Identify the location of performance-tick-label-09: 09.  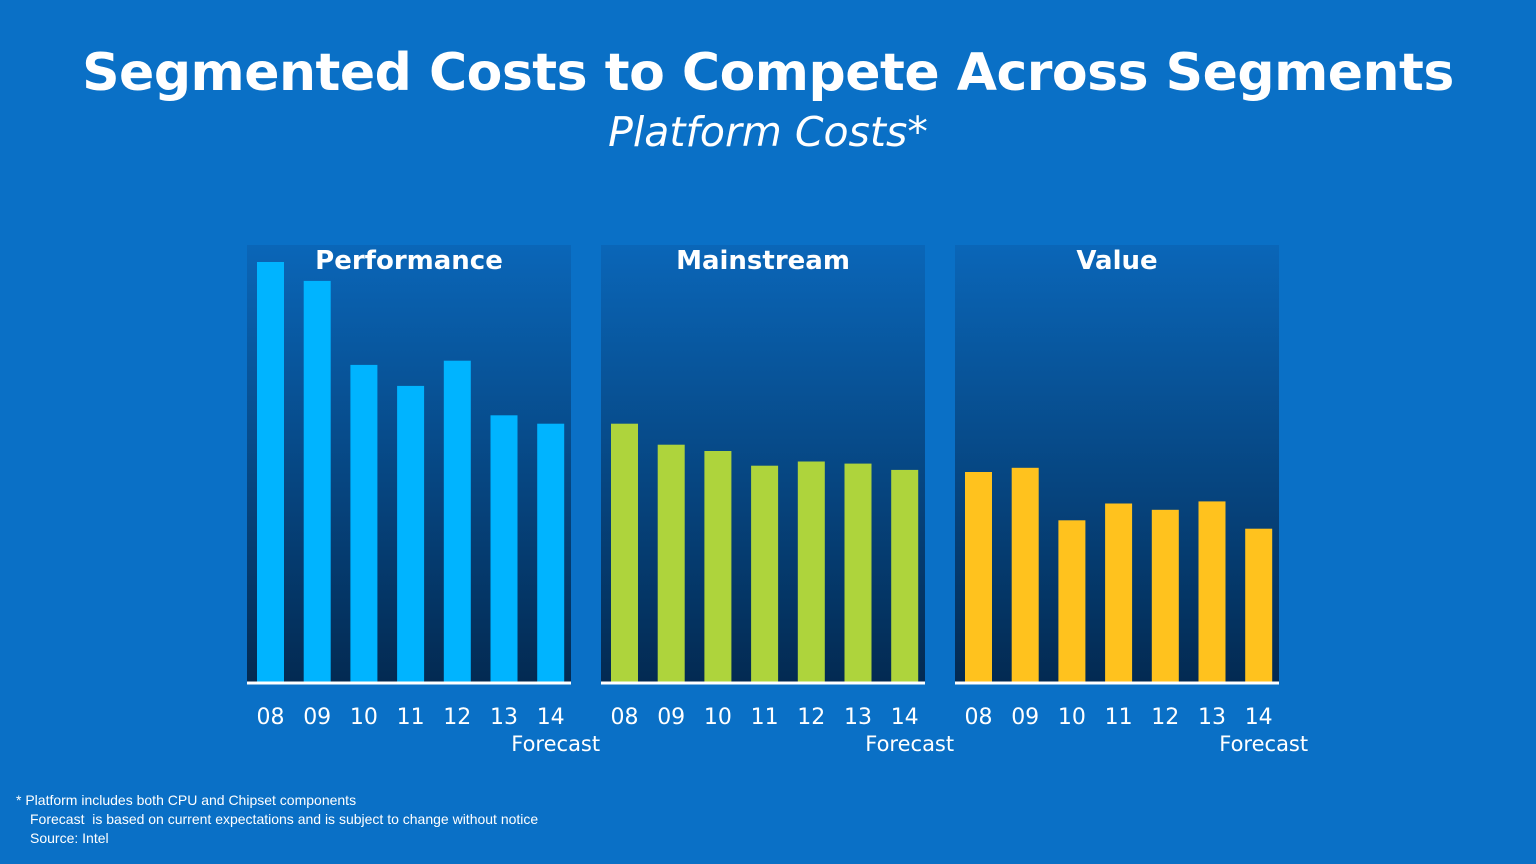
(317, 717).